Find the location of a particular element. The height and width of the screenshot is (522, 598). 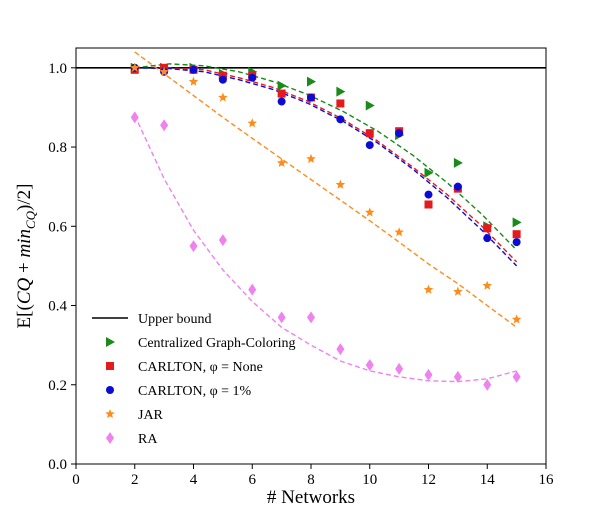

legend-label: CARLTON, φ = None is located at coordinates (200, 367).